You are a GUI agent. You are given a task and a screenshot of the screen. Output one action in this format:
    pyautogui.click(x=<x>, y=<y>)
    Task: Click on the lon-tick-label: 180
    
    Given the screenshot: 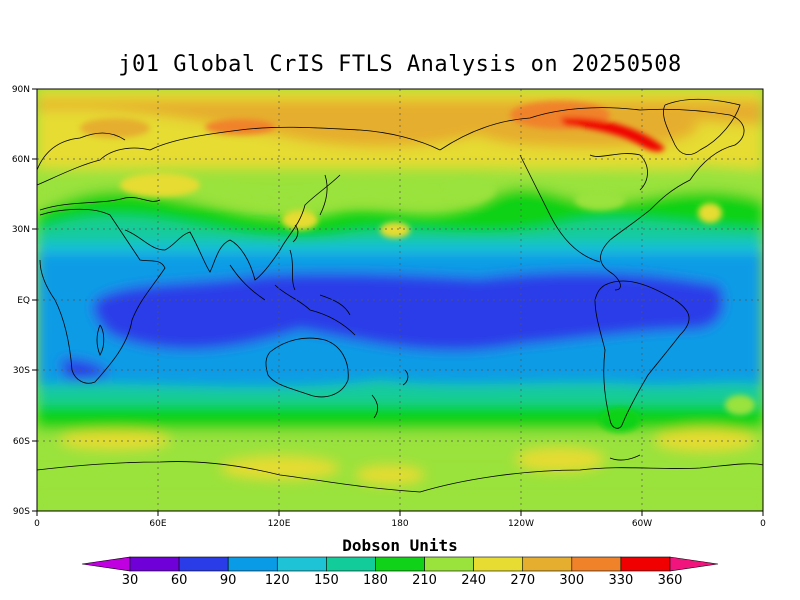 What is the action you would take?
    pyautogui.click(x=399, y=524)
    